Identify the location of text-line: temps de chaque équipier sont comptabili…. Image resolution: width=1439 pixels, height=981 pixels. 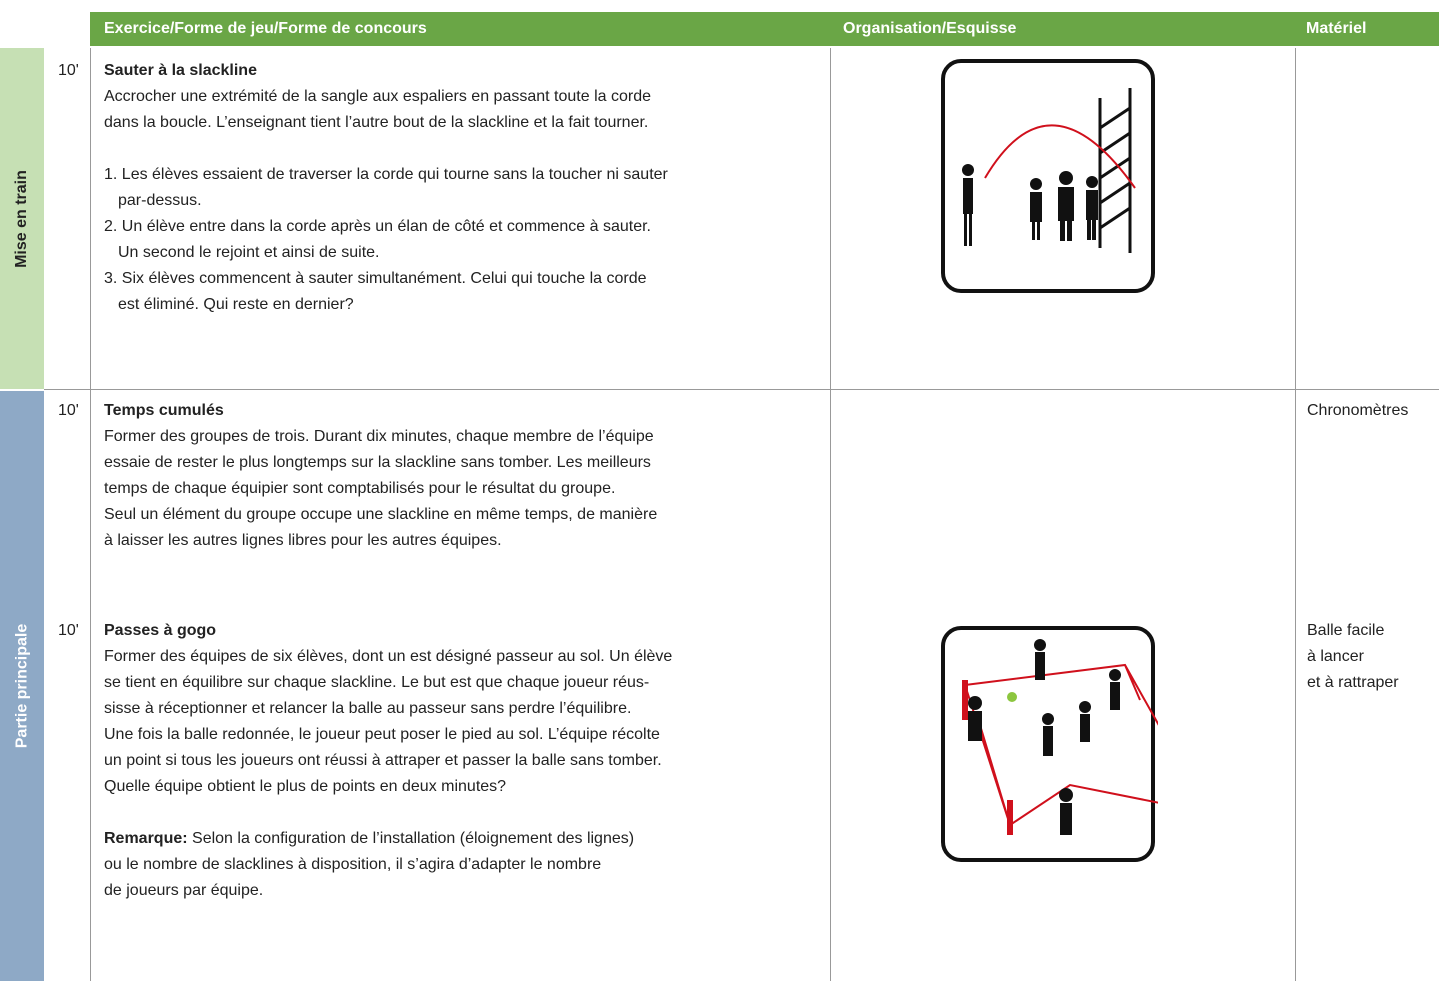
(360, 488).